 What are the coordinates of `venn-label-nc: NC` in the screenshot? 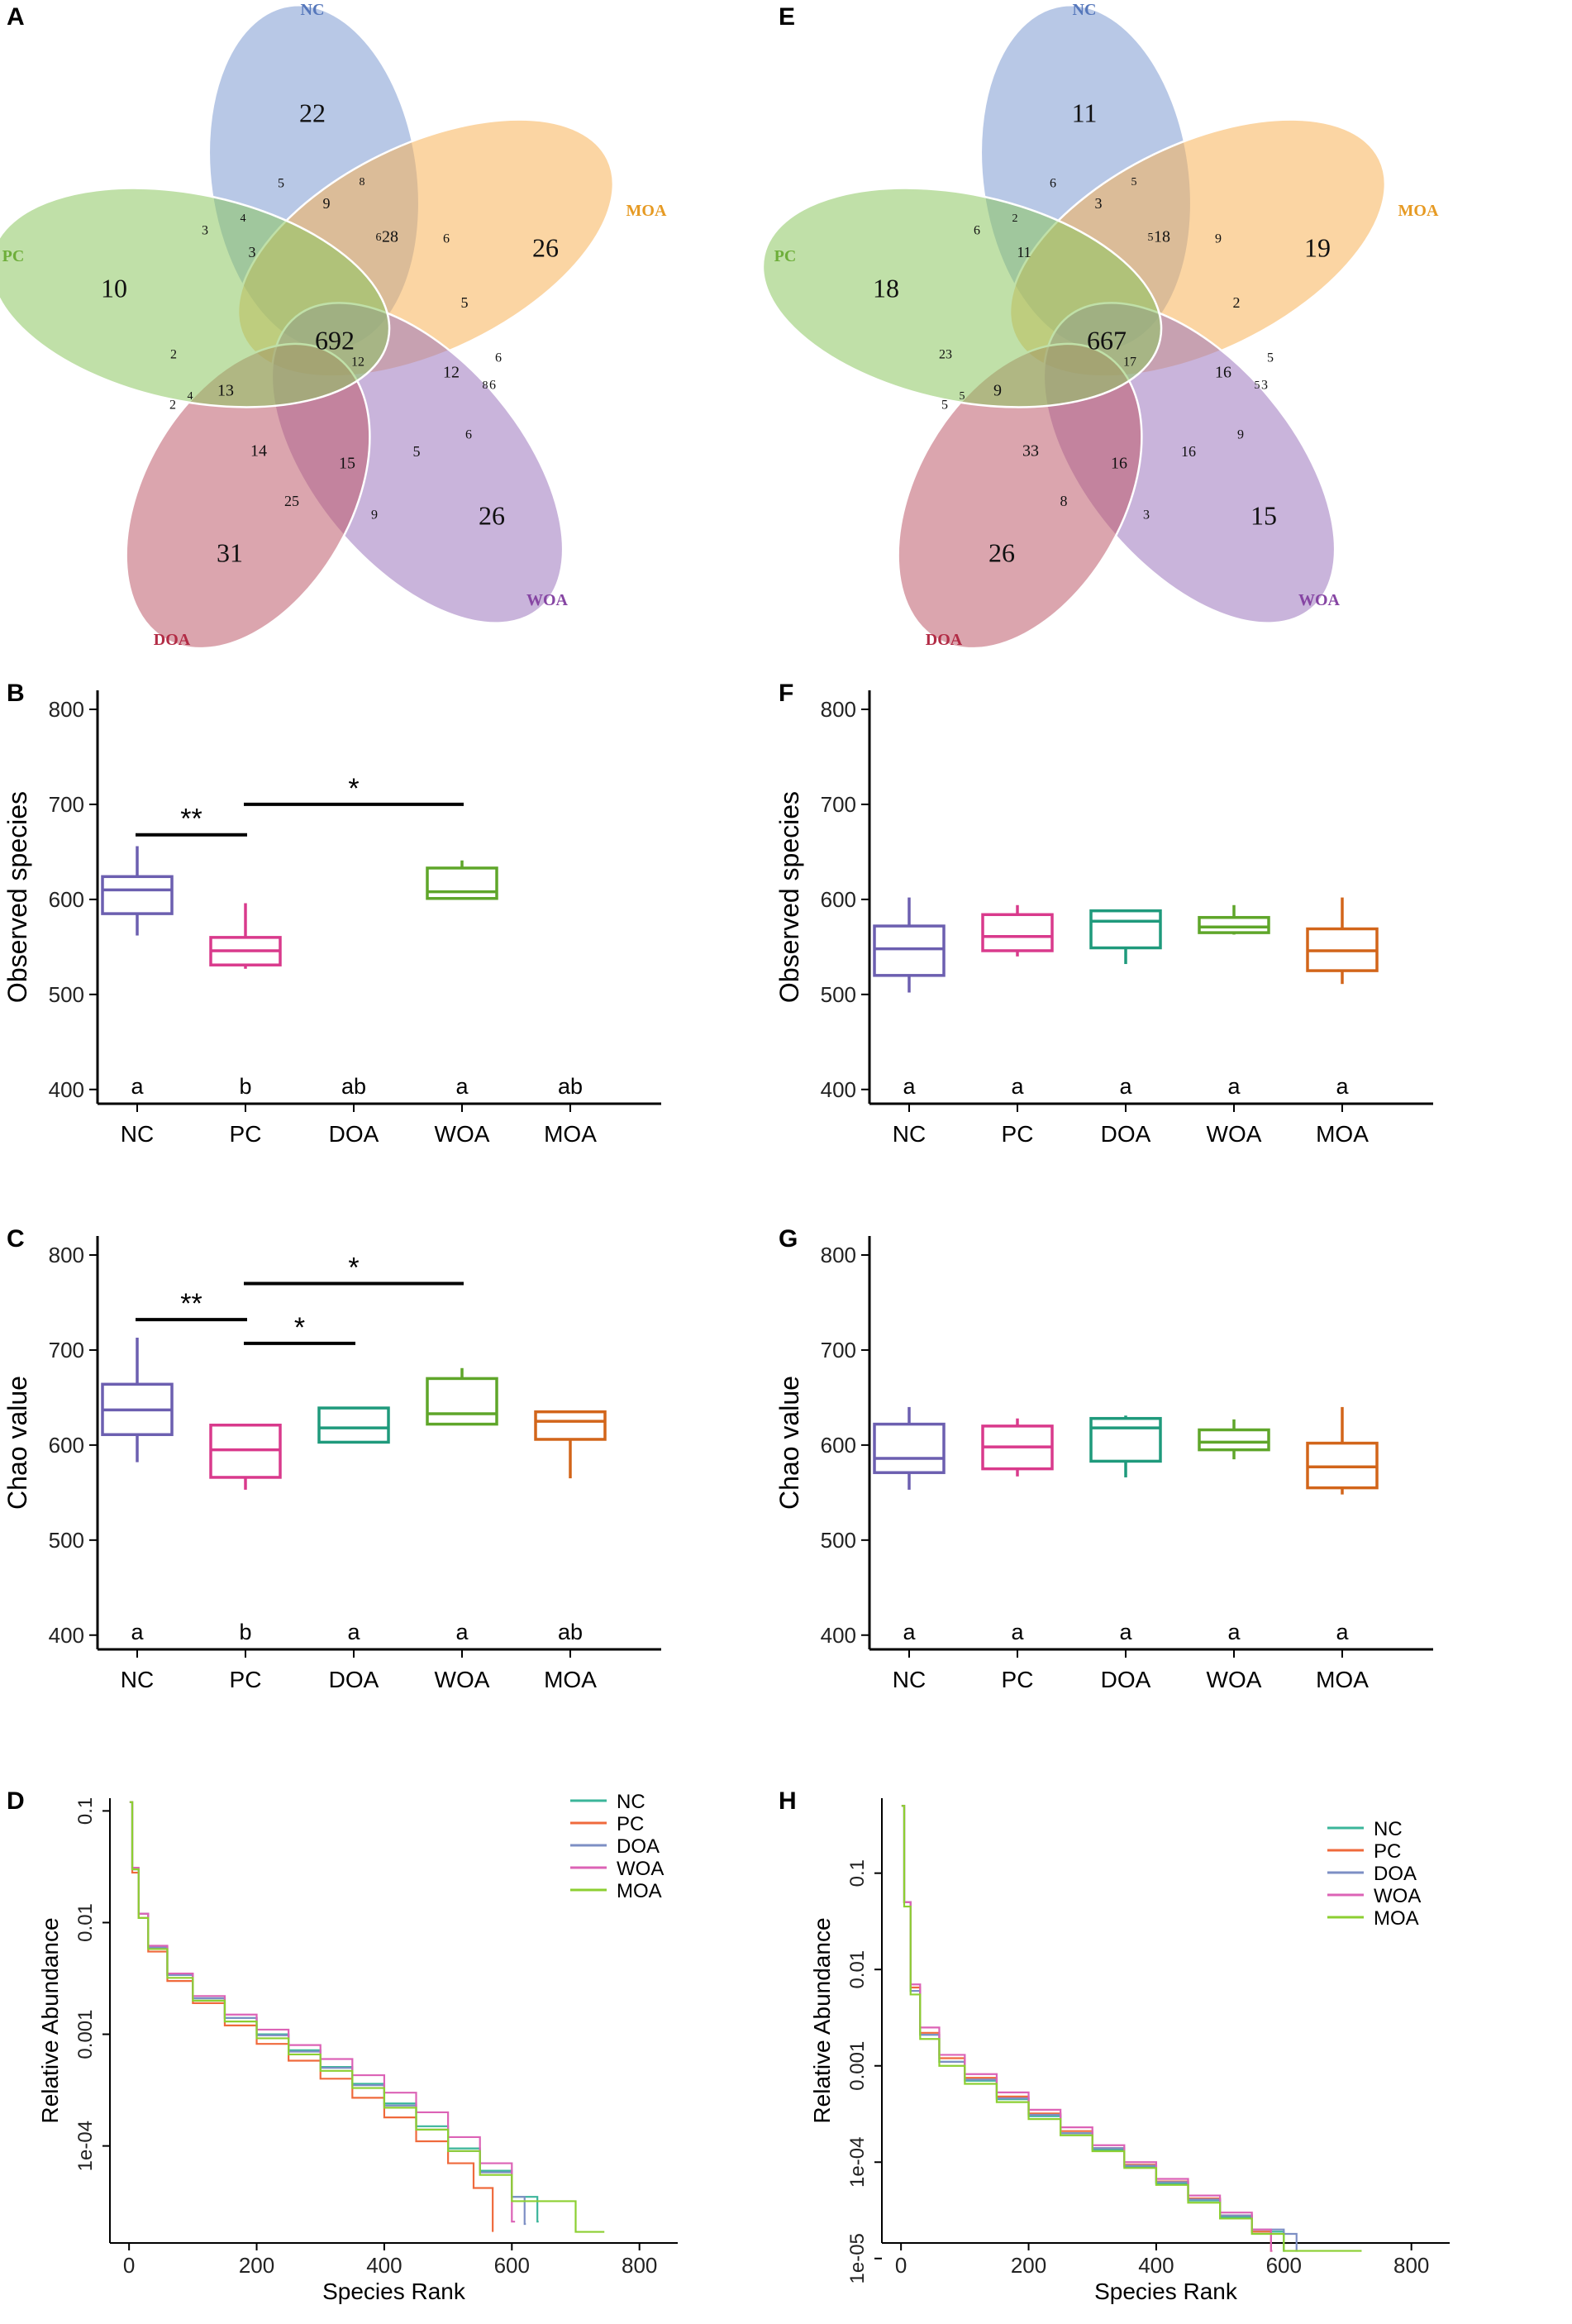 It's located at (1085, 10).